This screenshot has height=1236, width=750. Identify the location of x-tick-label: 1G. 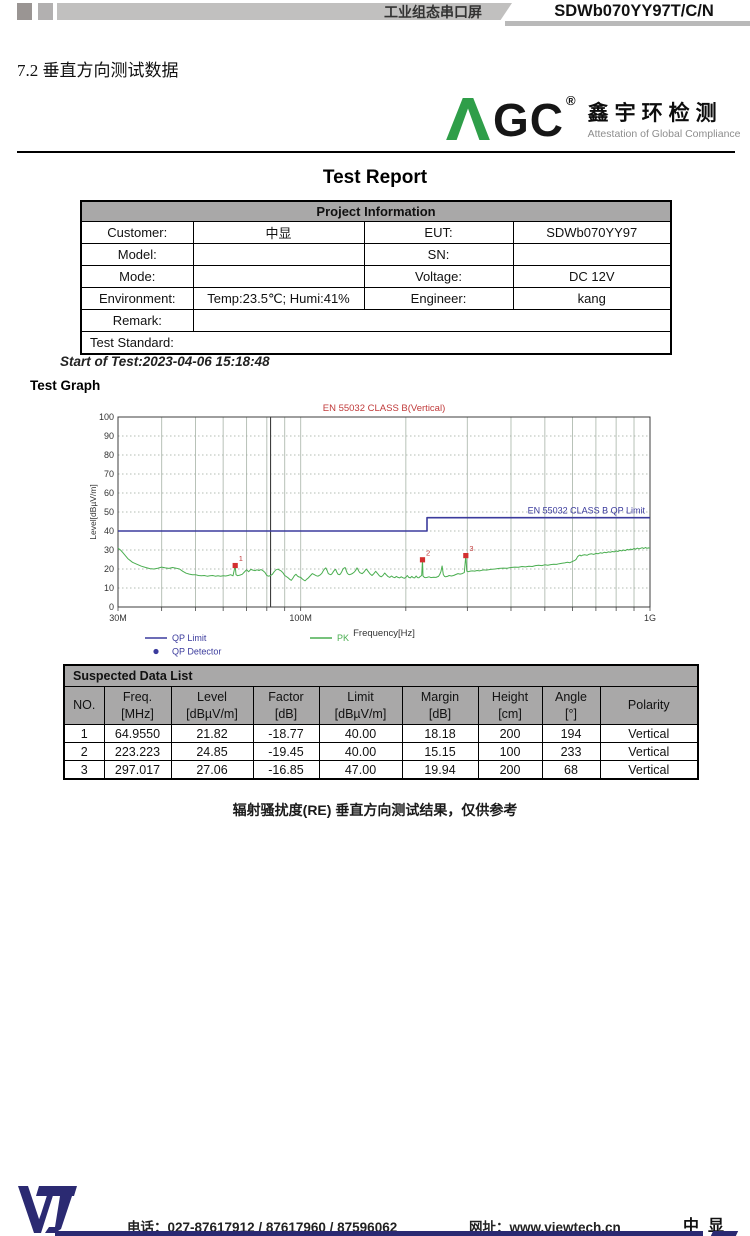
(650, 618).